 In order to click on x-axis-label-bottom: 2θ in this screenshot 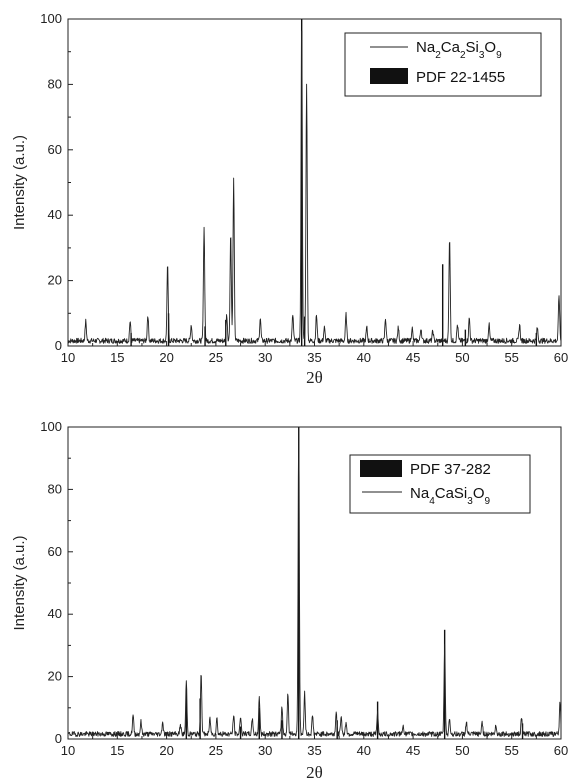, I will do `click(314, 772)`.